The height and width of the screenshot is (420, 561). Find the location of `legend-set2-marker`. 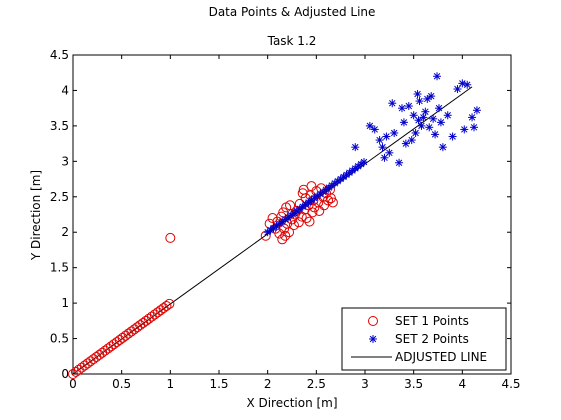

legend-set2-marker is located at coordinates (373, 339).